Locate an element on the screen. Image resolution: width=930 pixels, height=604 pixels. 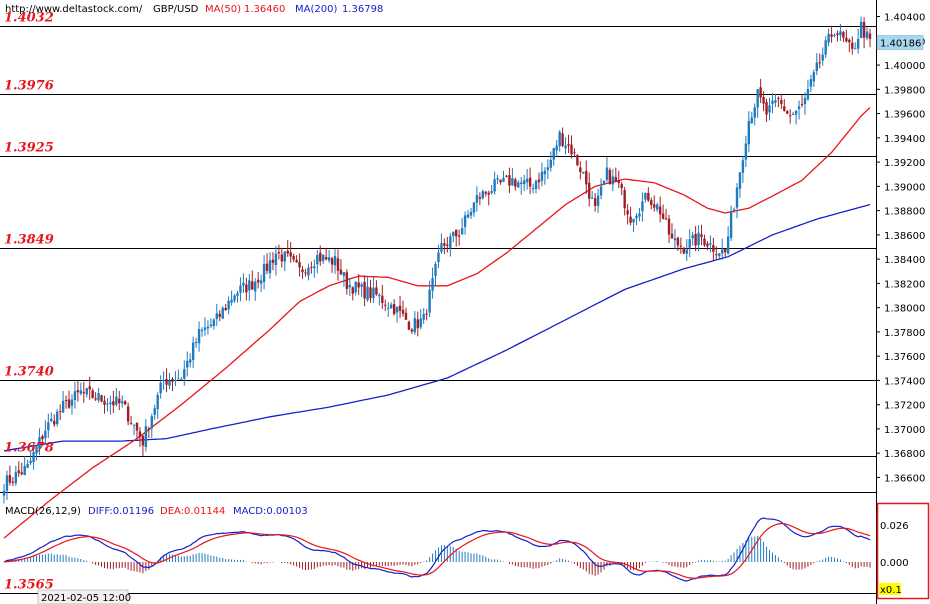
current-price-label: 1.40186 is located at coordinates (900, 44).